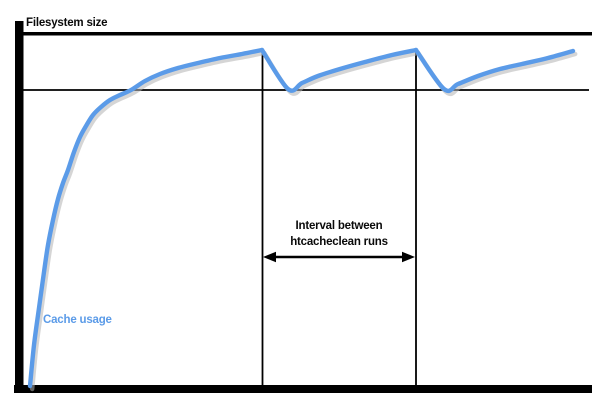 This screenshot has height=406, width=600. Describe the element at coordinates (67, 23) in the screenshot. I see `filesystem-size-label: Filesystem size` at that location.